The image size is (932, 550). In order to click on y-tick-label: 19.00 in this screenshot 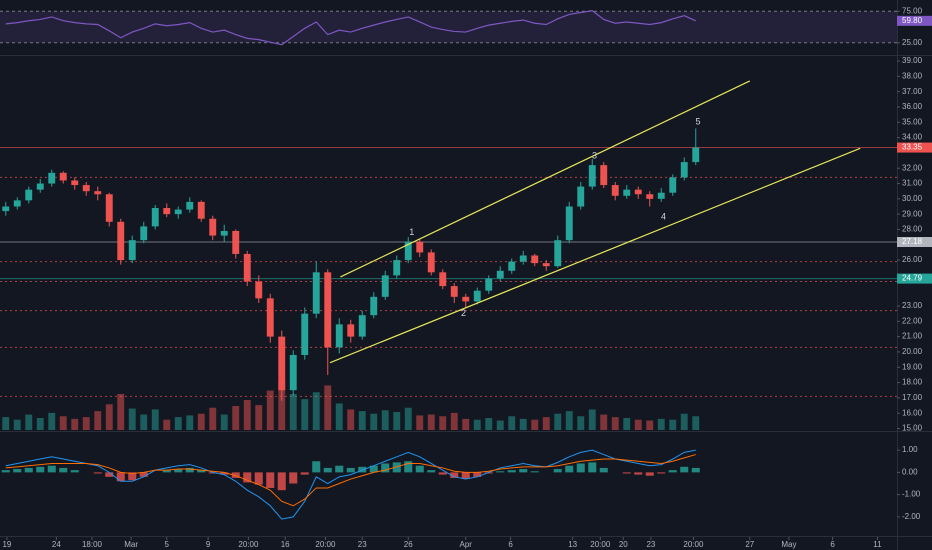, I will do `click(912, 366)`.